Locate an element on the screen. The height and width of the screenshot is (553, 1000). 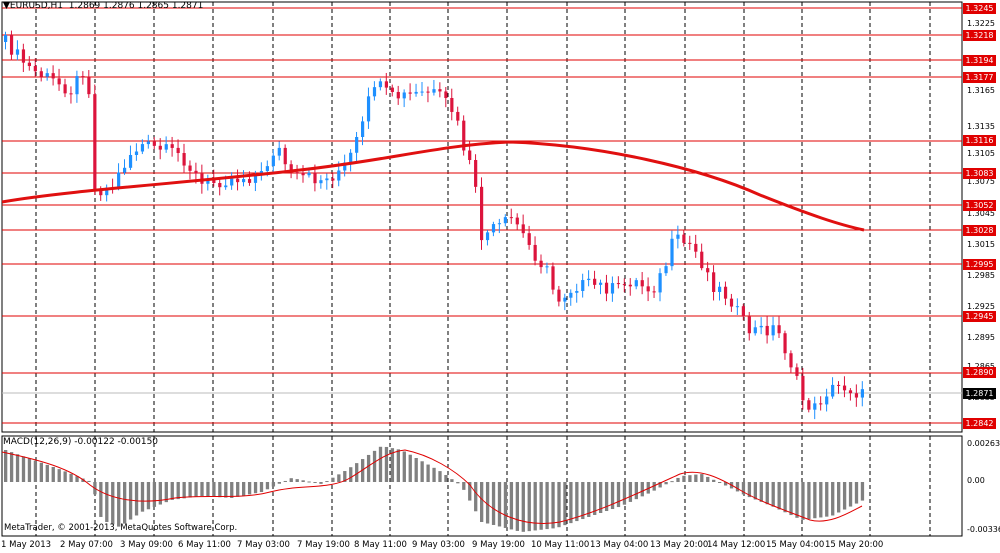
level-price-tag: 1.2842 is located at coordinates (979, 423).